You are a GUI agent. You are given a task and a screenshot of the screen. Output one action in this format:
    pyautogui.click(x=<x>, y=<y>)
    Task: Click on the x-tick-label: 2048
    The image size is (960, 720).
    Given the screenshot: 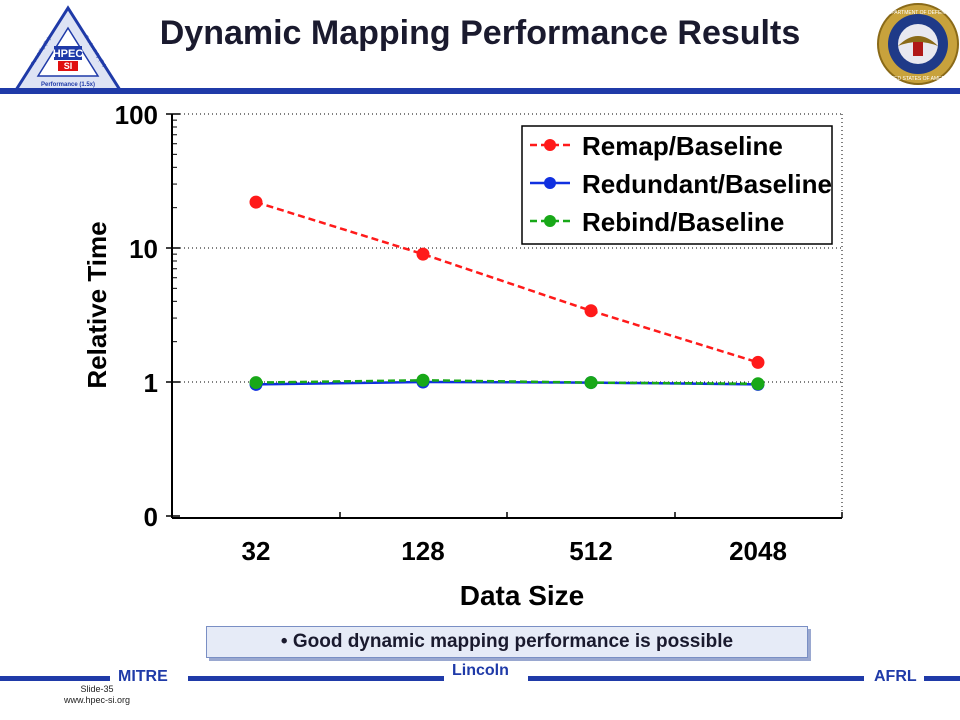 What is the action you would take?
    pyautogui.click(x=758, y=551)
    